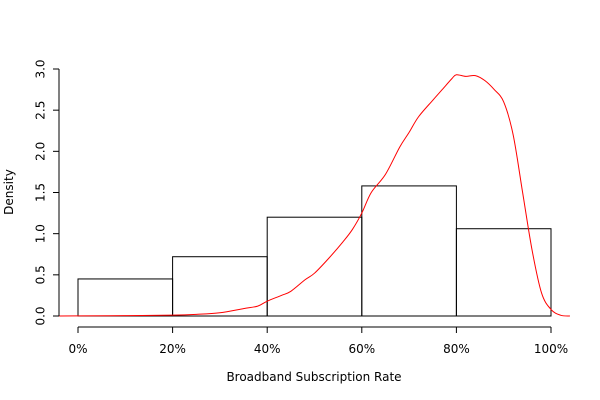 The width and height of the screenshot is (600, 400). I want to click on x-tick-label-3: 60%, so click(361, 349).